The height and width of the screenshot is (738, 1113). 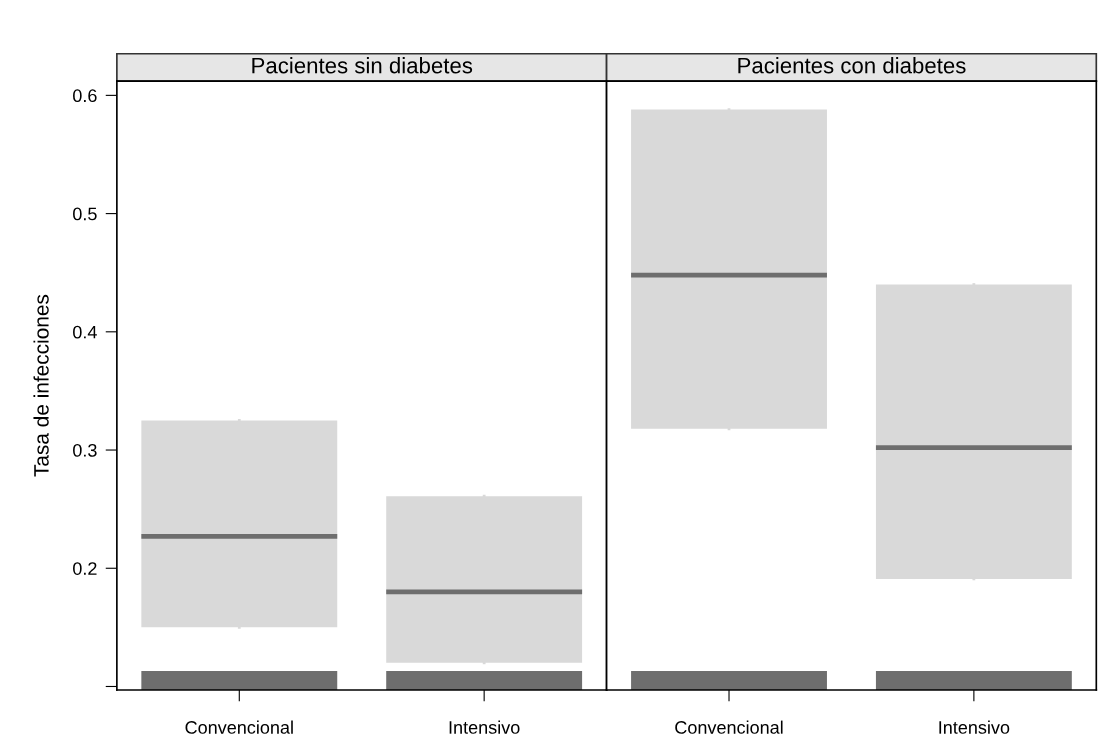 What do you see at coordinates (85, 214) in the screenshot?
I see `y-tick-label: 0.5` at bounding box center [85, 214].